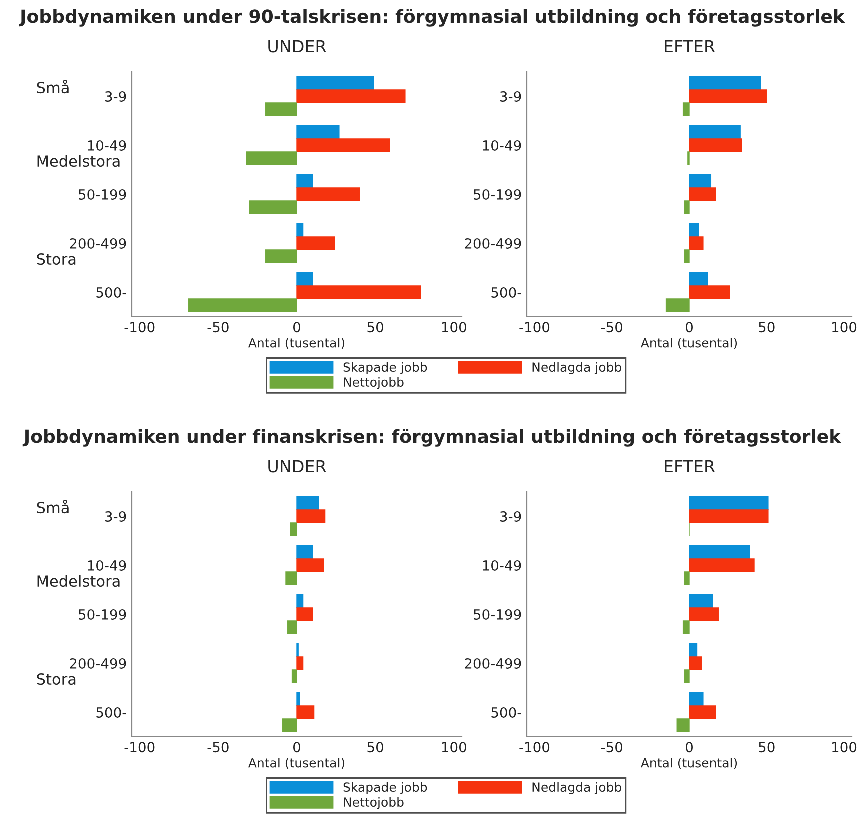  I want to click on text: Jobbdynamiken under finanskrisen: förgymnasial utbildning och företagsstorlek, so click(432, 438).